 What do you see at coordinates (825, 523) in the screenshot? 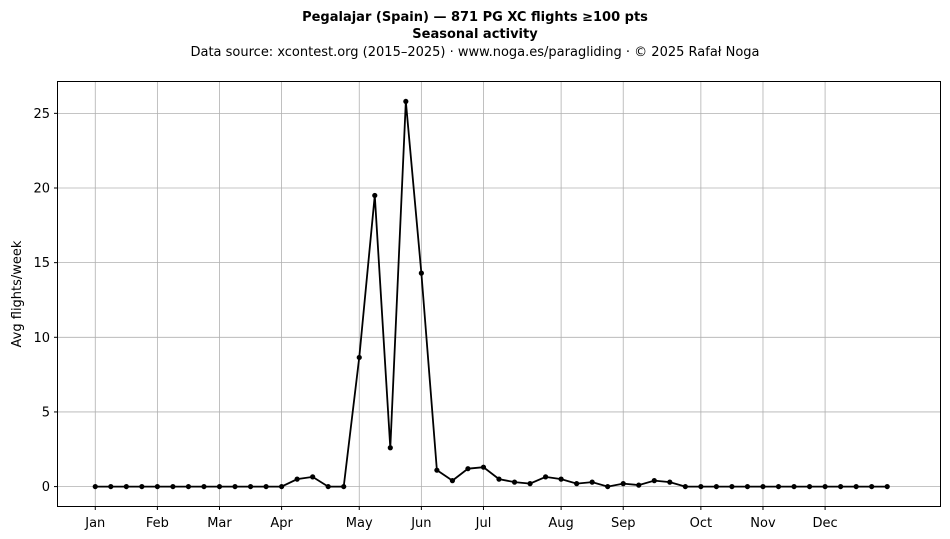
I see `x-tick-label: Dec` at bounding box center [825, 523].